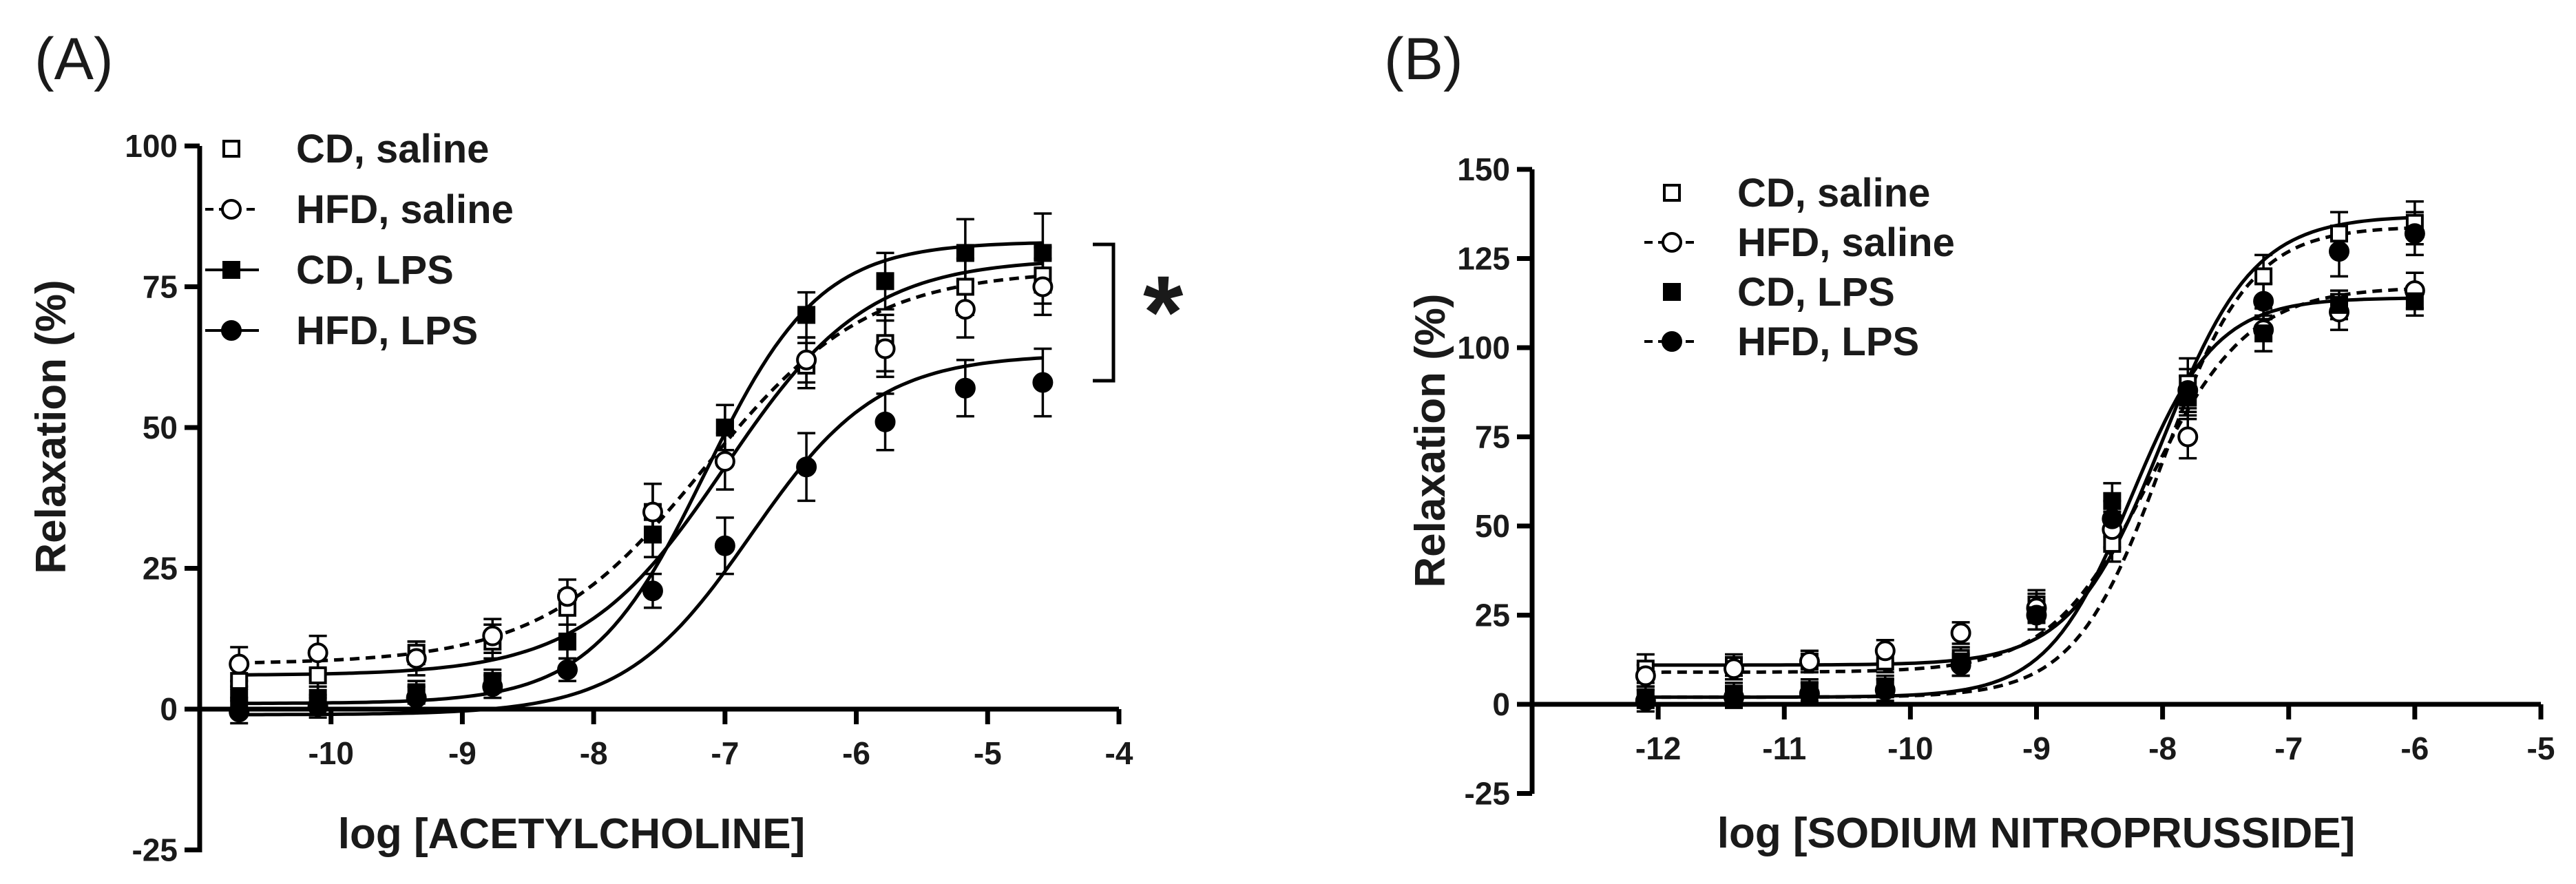  I want to click on panel-a-x-tick-label: -10, so click(330, 753).